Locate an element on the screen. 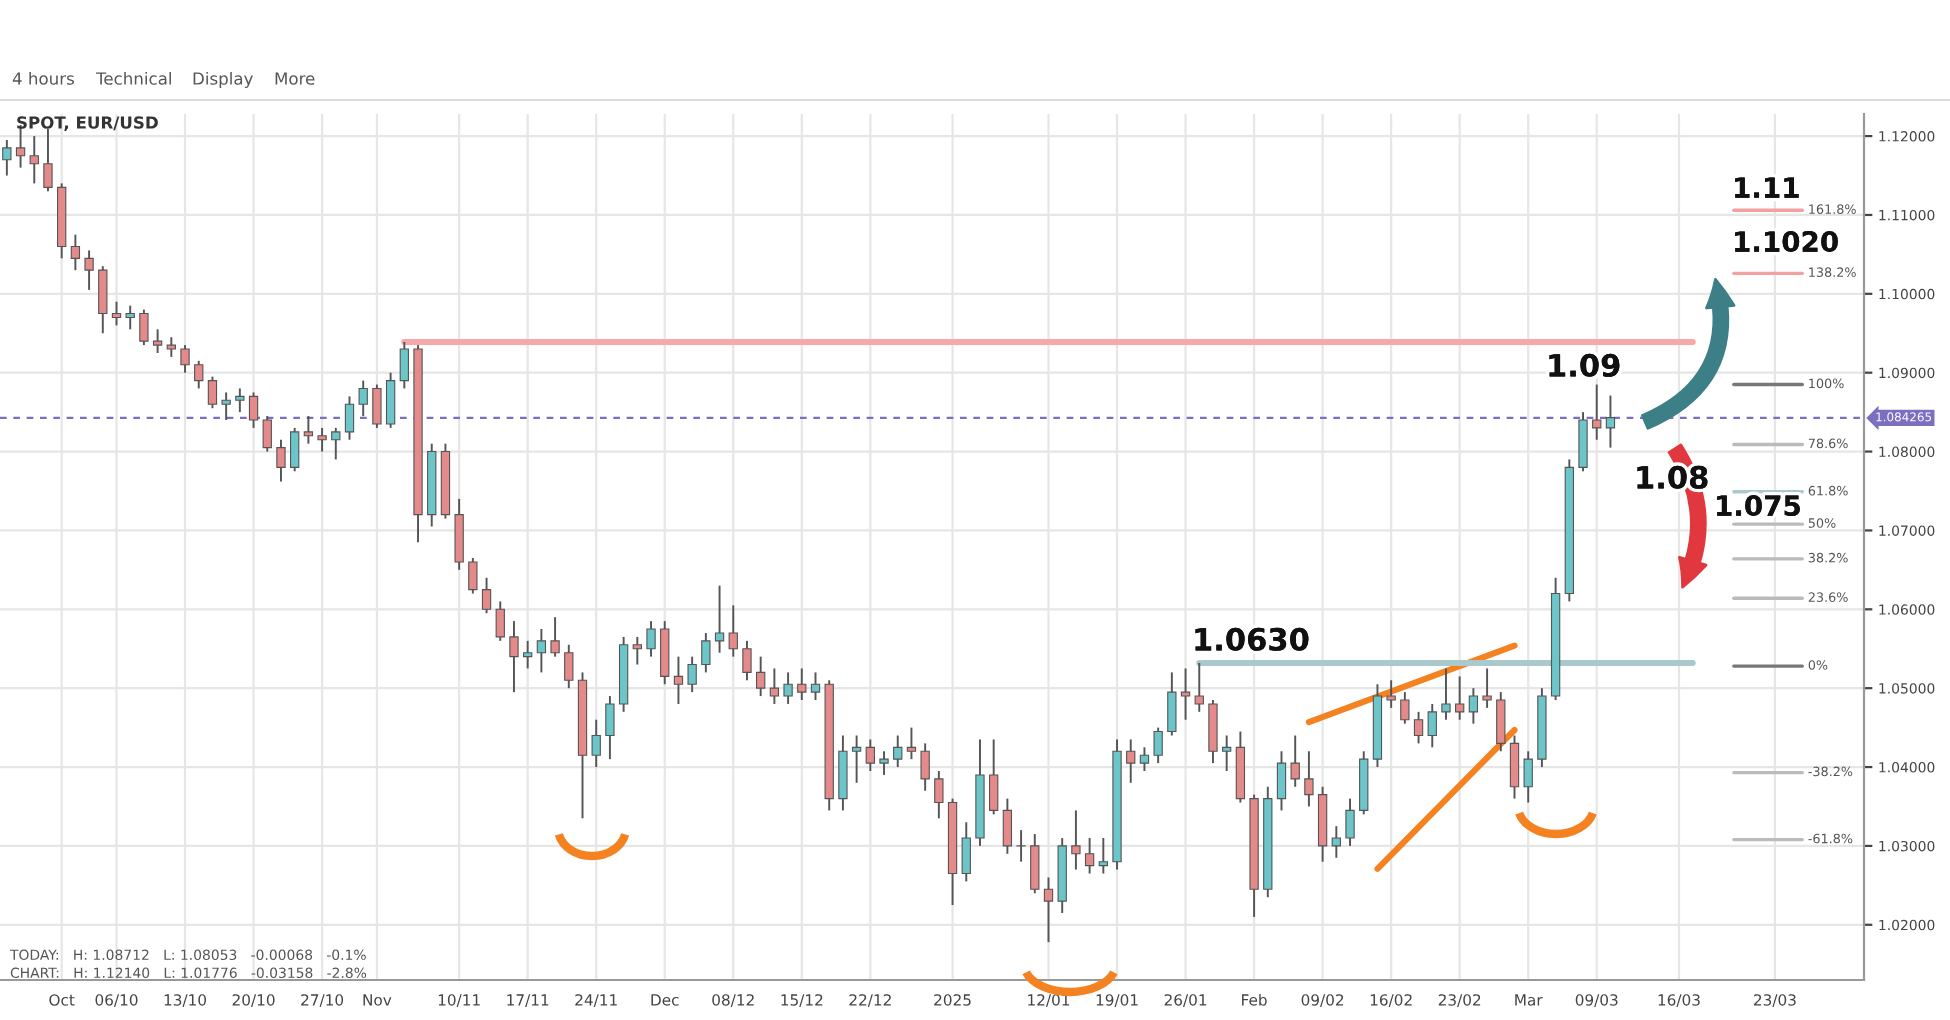 The height and width of the screenshot is (1020, 1950). annotation: 1.075 is located at coordinates (1758, 506).